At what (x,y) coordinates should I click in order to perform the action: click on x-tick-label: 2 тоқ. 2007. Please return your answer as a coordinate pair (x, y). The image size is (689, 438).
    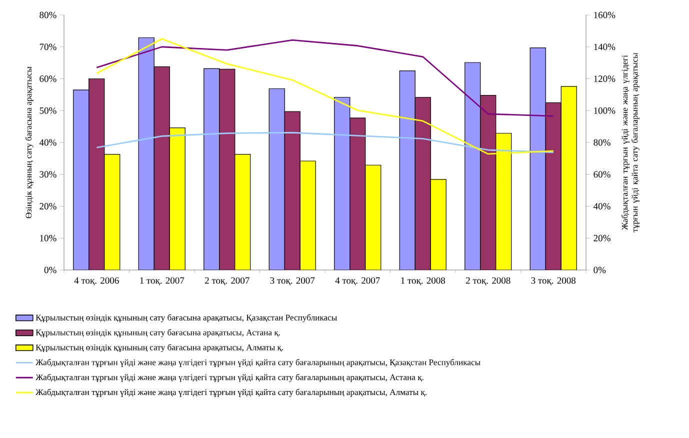
    Looking at the image, I should click on (227, 281).